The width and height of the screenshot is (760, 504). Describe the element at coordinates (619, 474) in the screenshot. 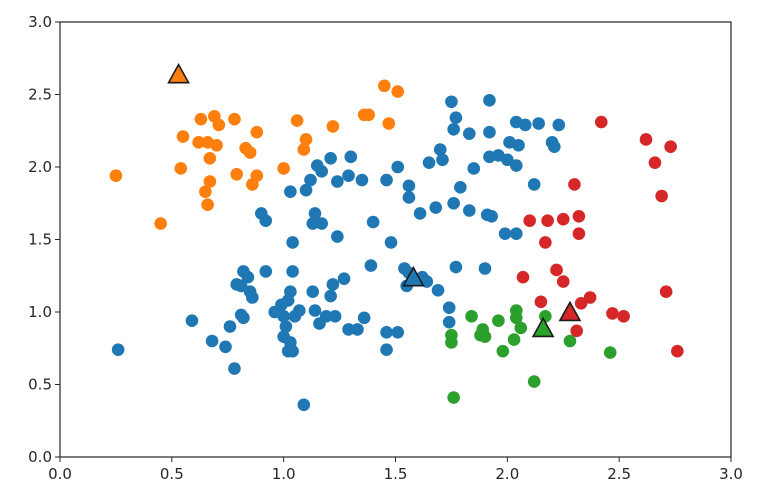

I see `x-tick-label: 2.5` at that location.